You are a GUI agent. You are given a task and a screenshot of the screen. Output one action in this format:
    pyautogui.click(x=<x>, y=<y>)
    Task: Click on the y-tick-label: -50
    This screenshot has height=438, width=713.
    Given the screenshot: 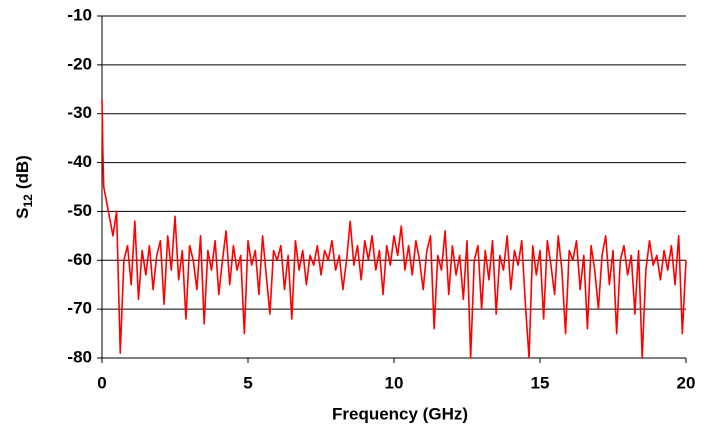 What is the action you would take?
    pyautogui.click(x=79, y=210)
    